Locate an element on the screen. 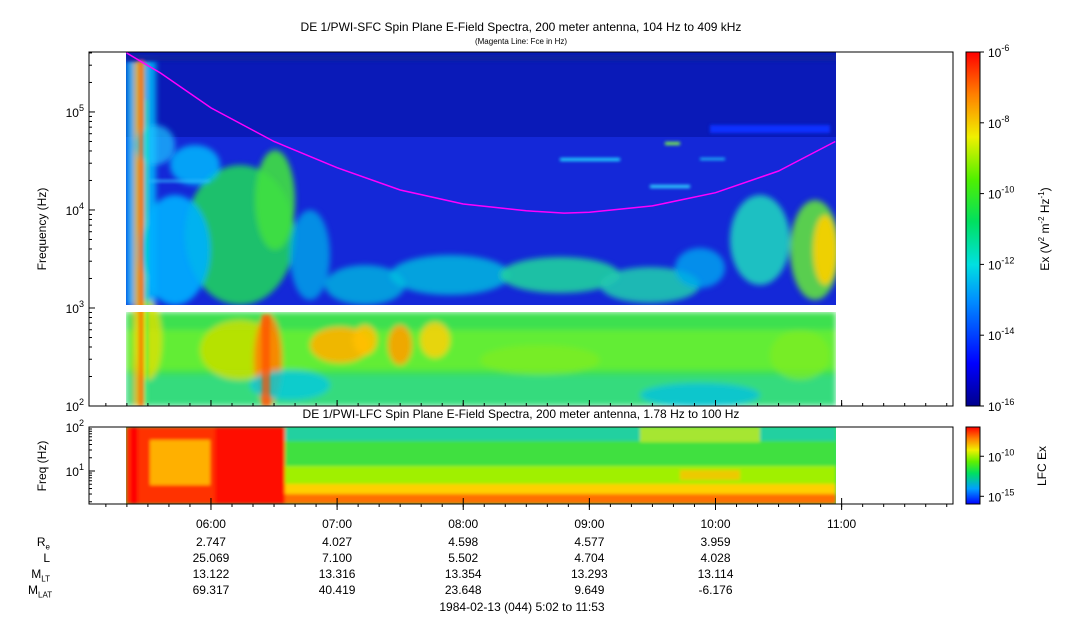 The image size is (1083, 620). chart-subtitle: (Magenta Line: Fce in Hz) is located at coordinates (521, 41).